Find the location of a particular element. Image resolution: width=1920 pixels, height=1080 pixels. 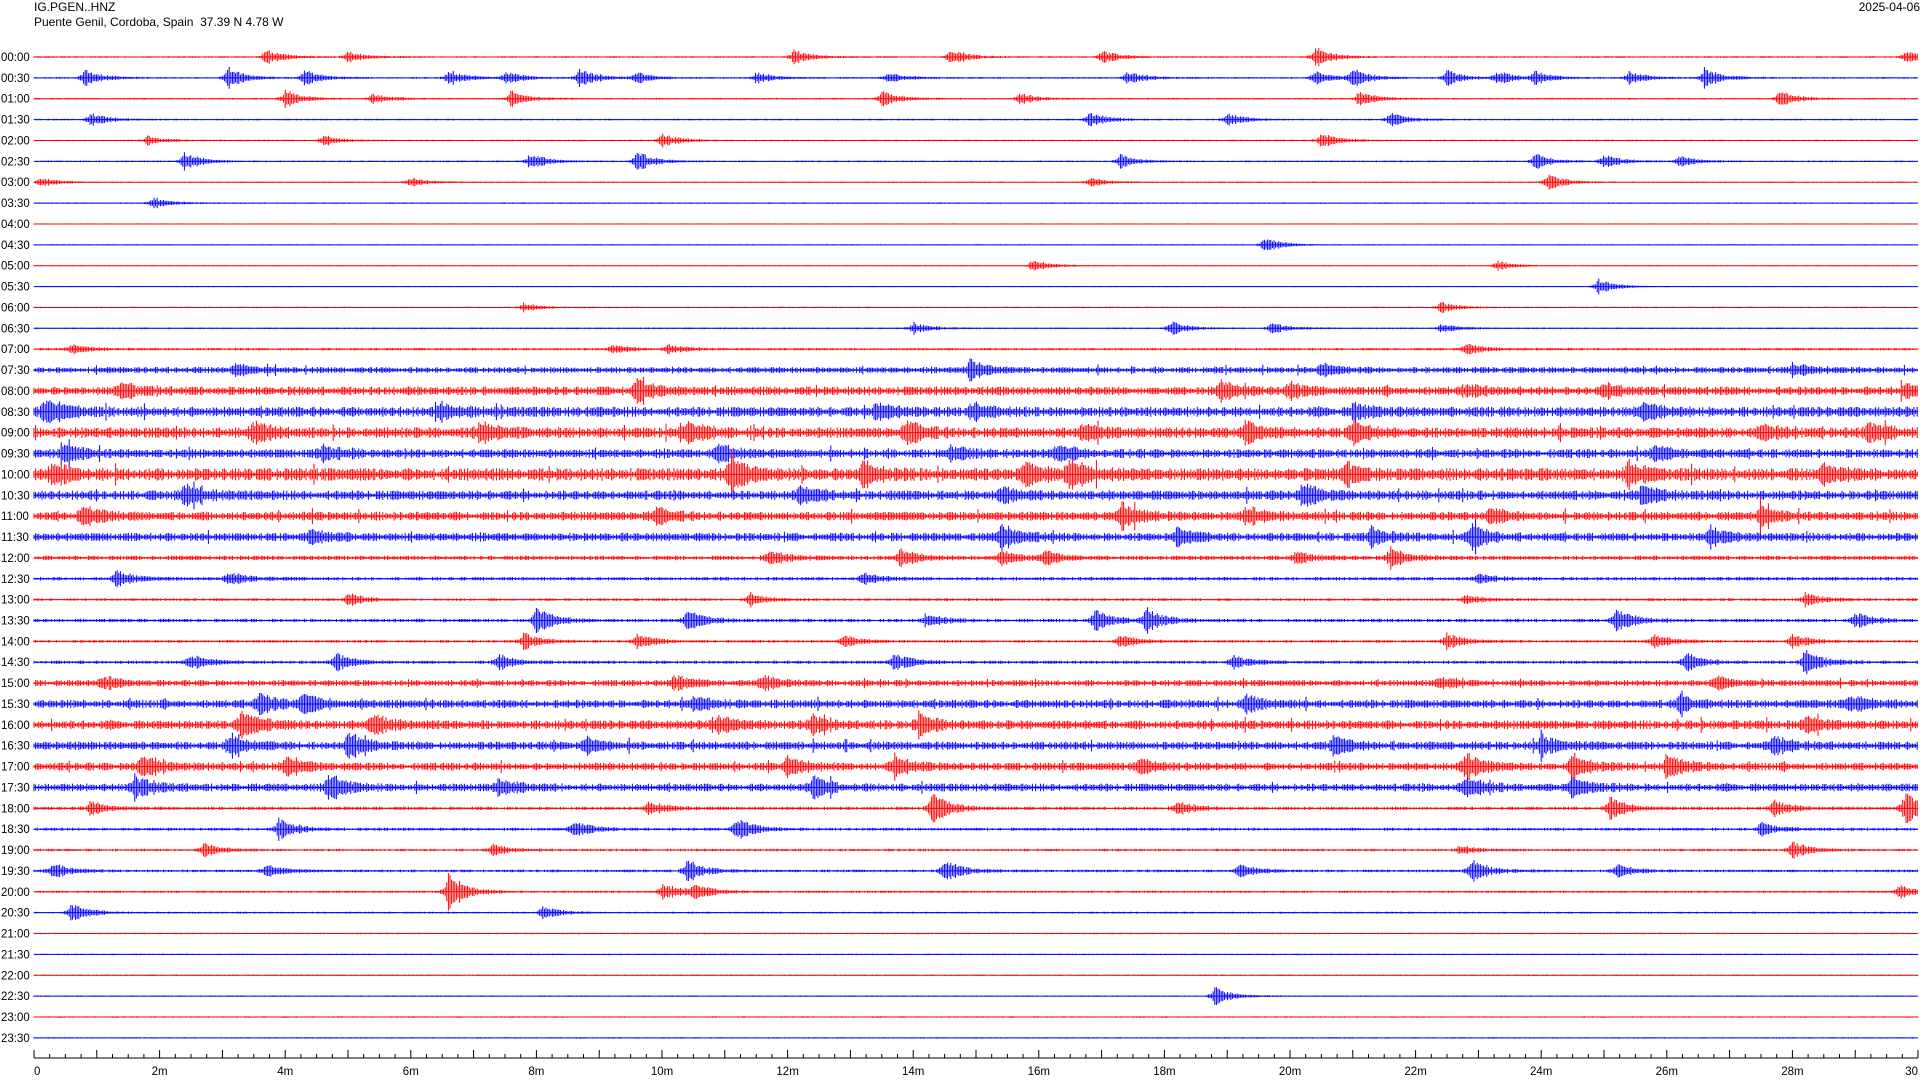

x-tick-label: 8m is located at coordinates (536, 1072).